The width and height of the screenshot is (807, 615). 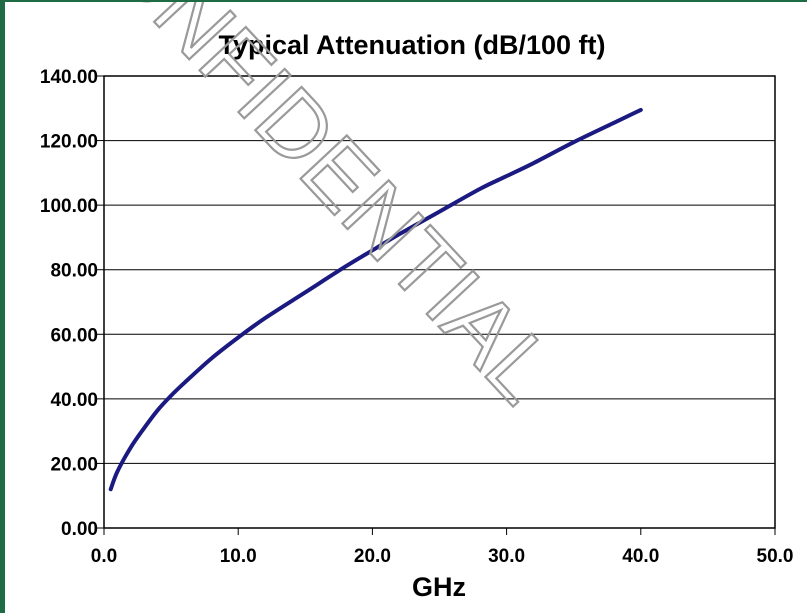 I want to click on y-tick-label: 100.00, so click(x=69, y=206).